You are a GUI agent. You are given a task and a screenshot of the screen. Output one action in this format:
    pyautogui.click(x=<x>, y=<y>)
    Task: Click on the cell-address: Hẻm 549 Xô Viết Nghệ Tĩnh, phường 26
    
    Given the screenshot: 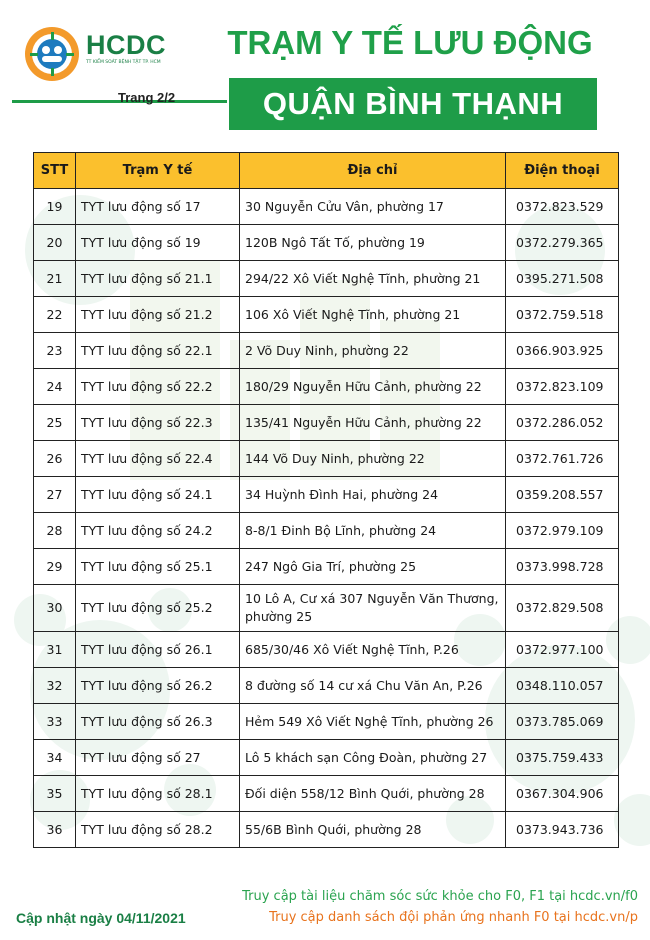 What is the action you would take?
    pyautogui.click(x=372, y=721)
    